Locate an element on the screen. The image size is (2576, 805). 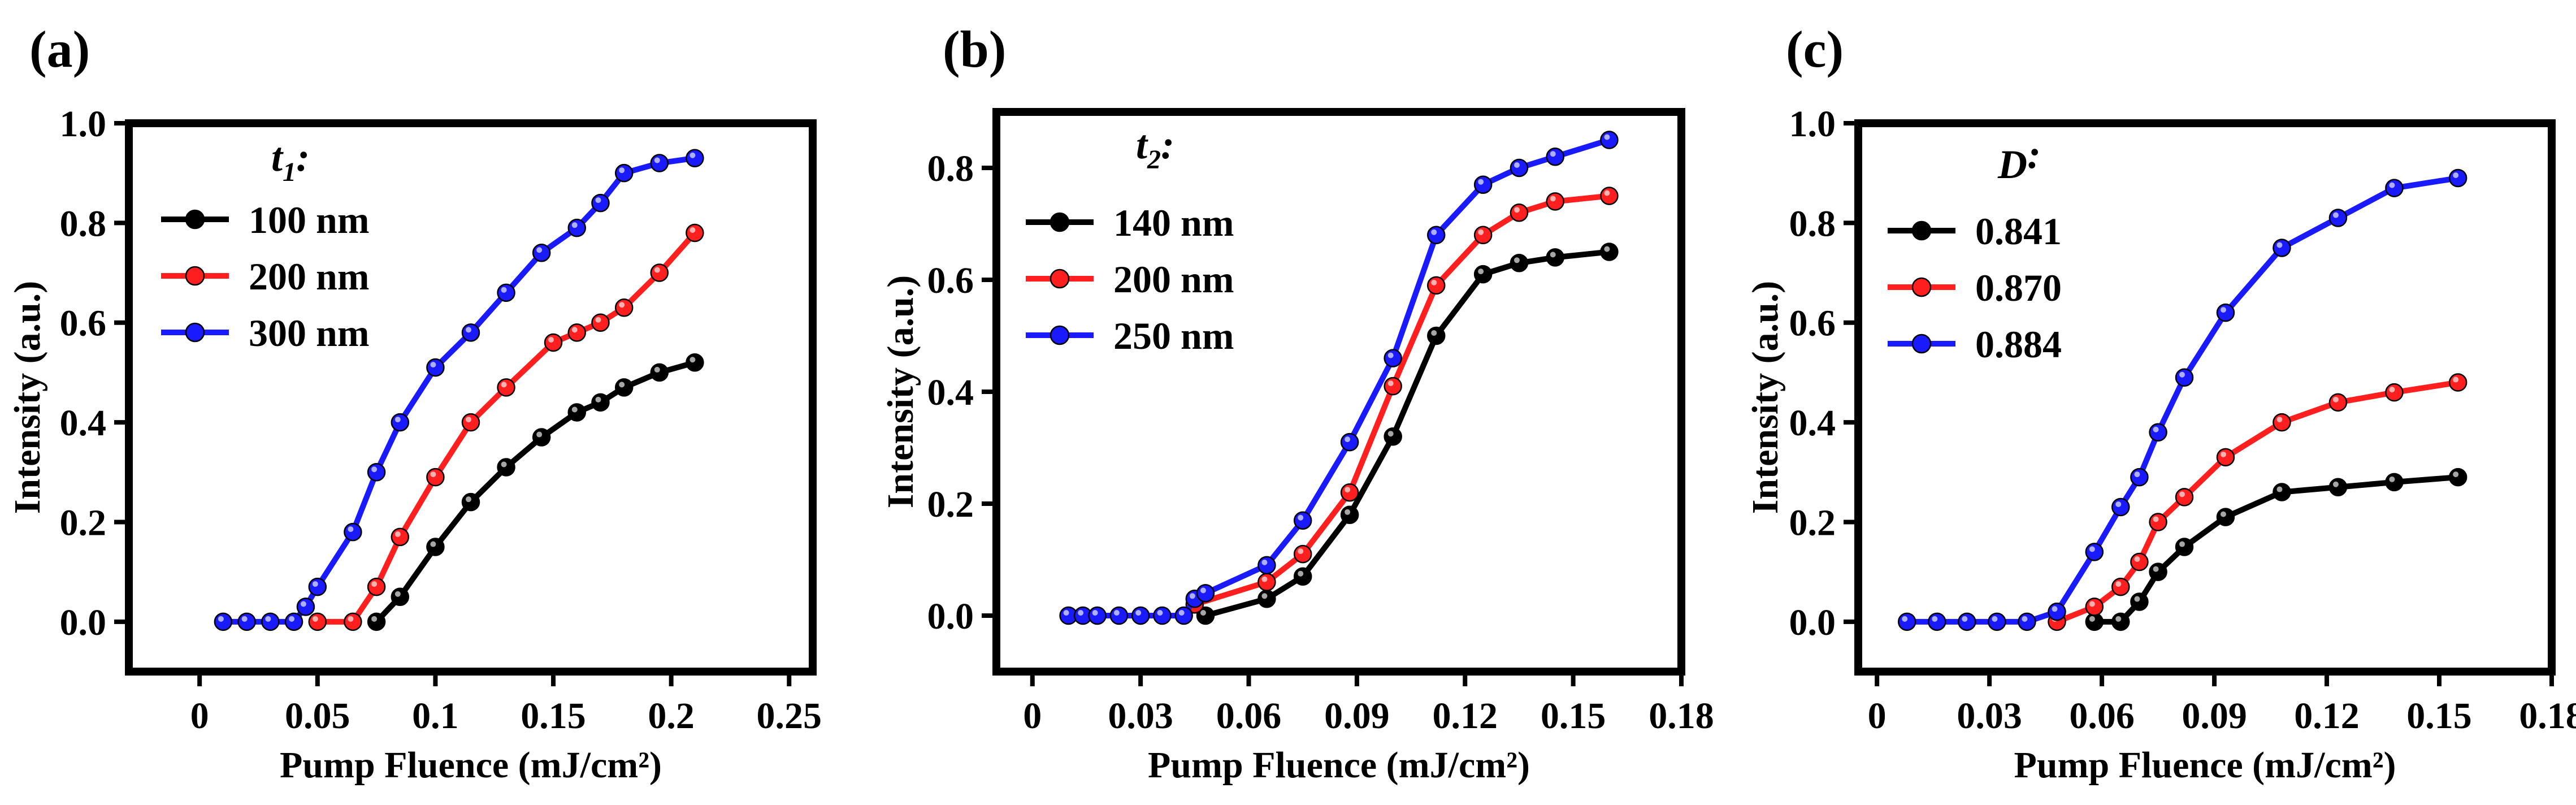
y-axis-title: Intensity (a.u.) is located at coordinates (27, 397).